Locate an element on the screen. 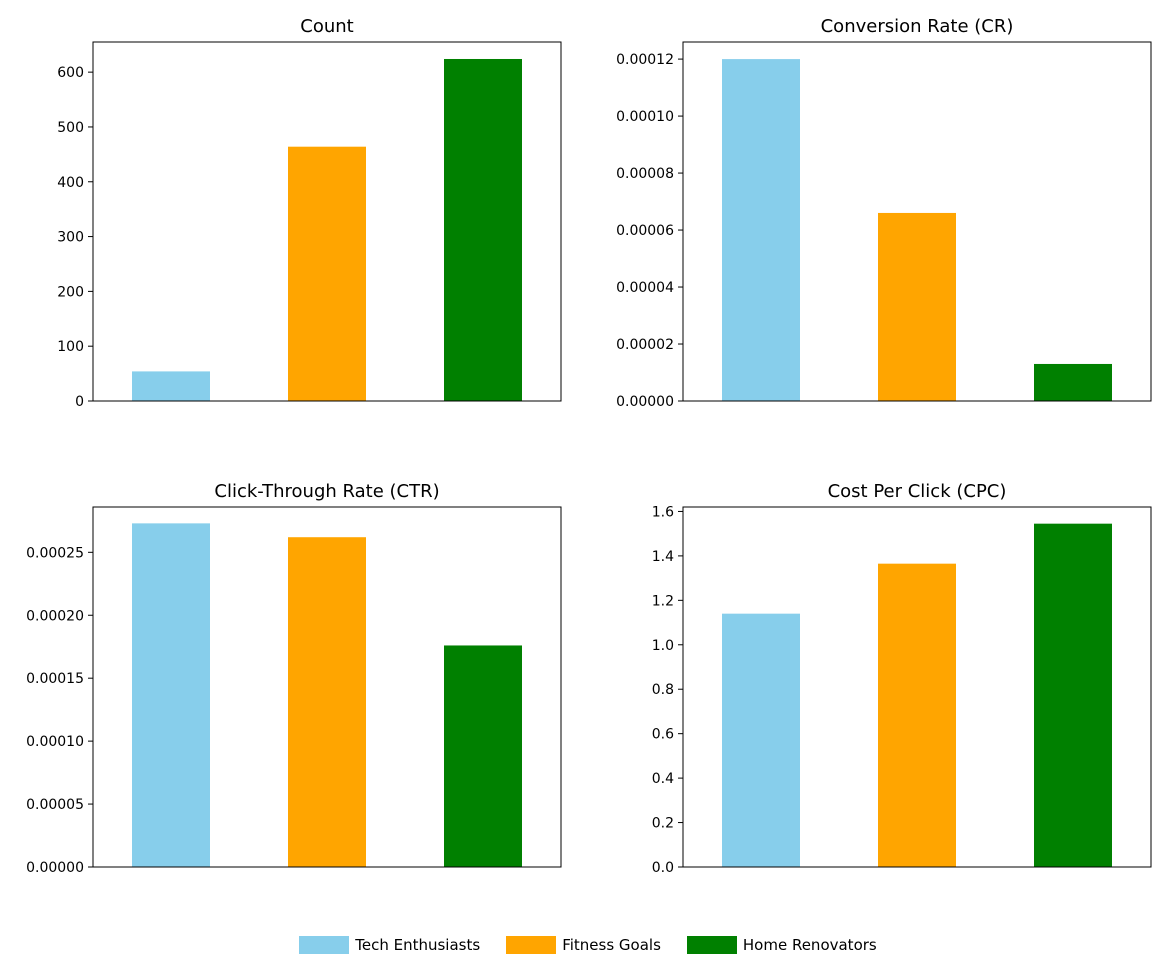  legend-label: Home Renovators is located at coordinates (809, 945).